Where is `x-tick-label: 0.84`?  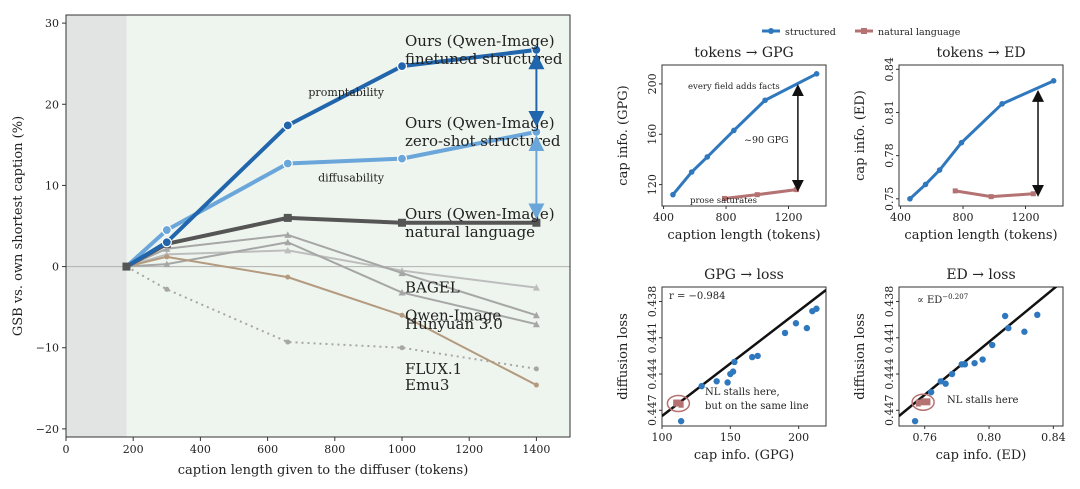
x-tick-label: 0.84 is located at coordinates (1053, 437).